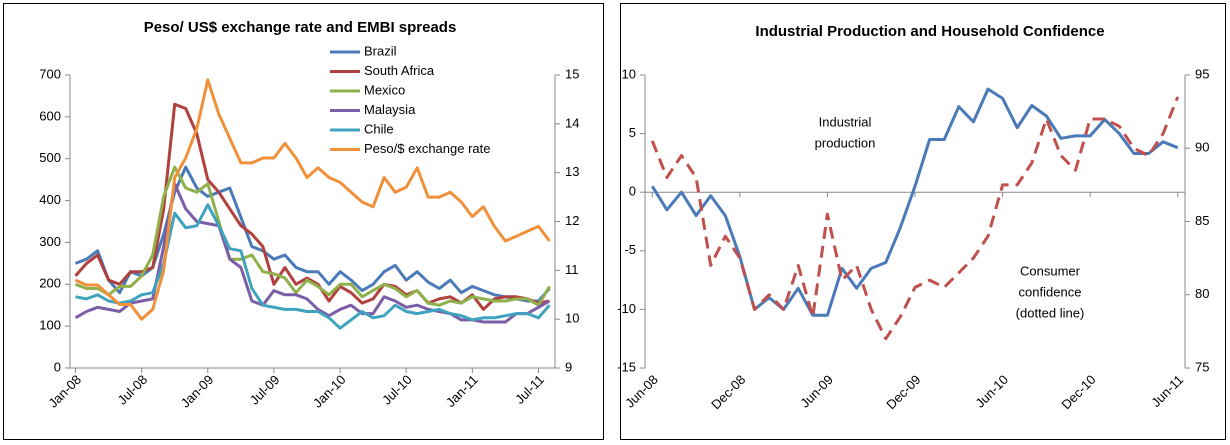 The image size is (1230, 445). What do you see at coordinates (903, 392) in the screenshot?
I see `x-tick-label: Dec-09` at bounding box center [903, 392].